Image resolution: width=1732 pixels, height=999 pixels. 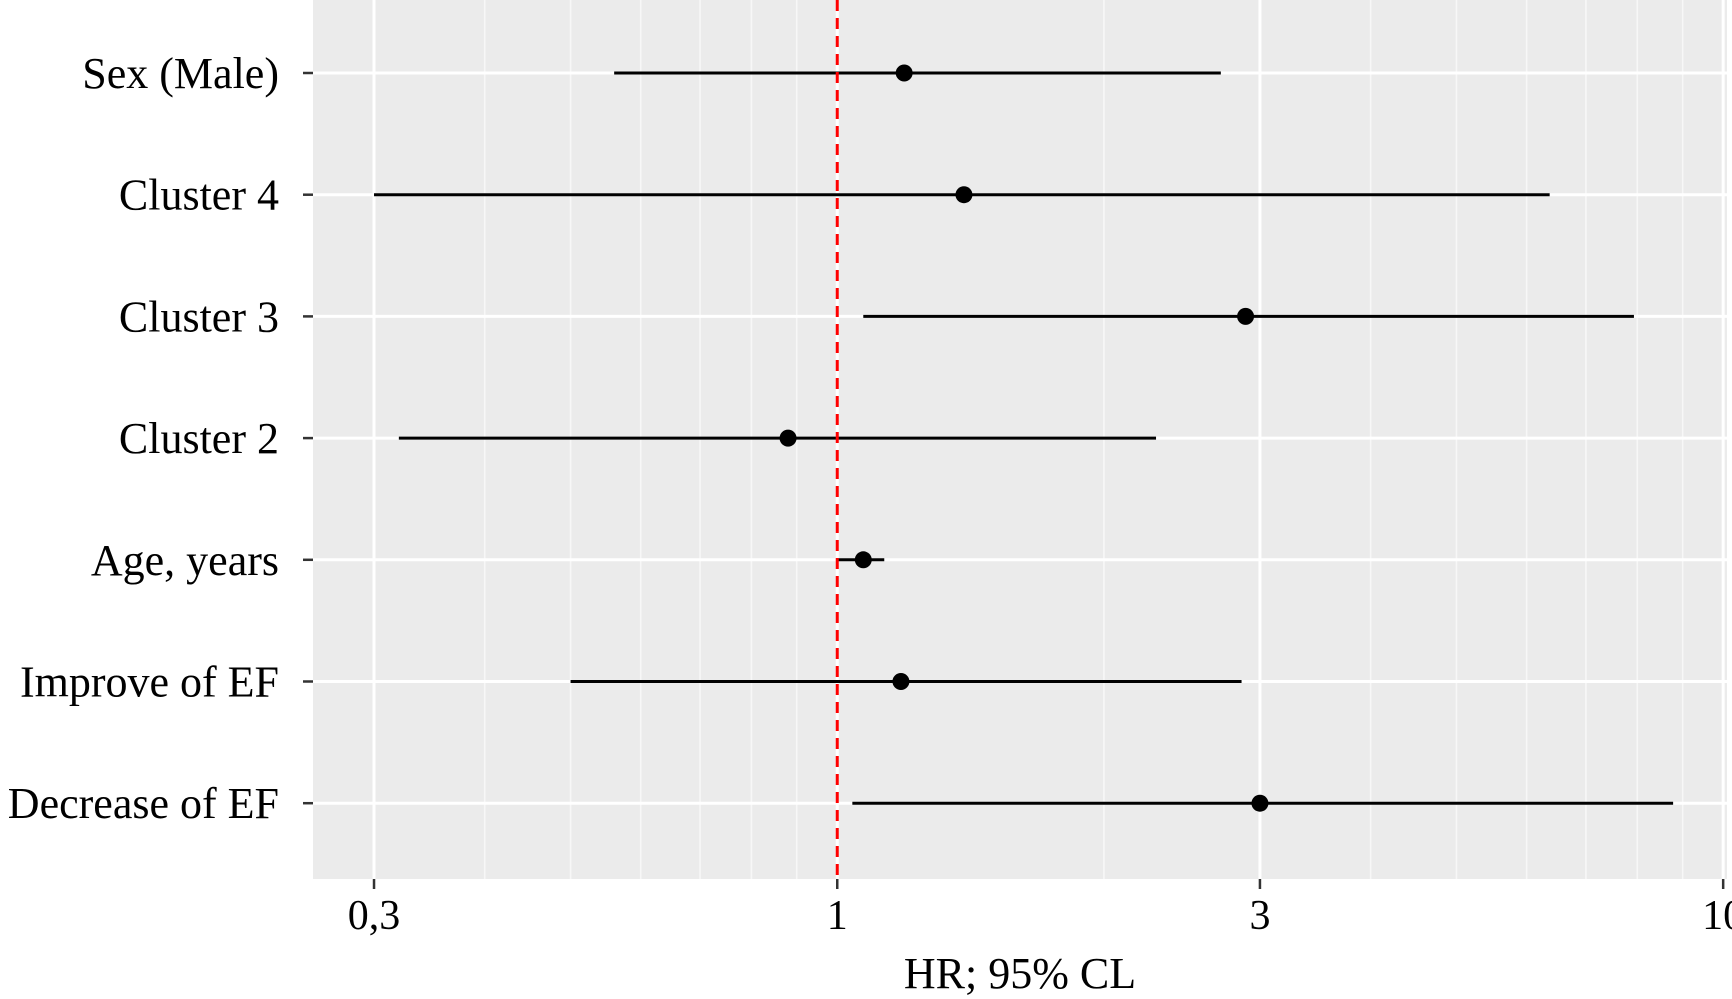 I want to click on x-axis-title: HR; 95% CL, so click(x=1020, y=973).